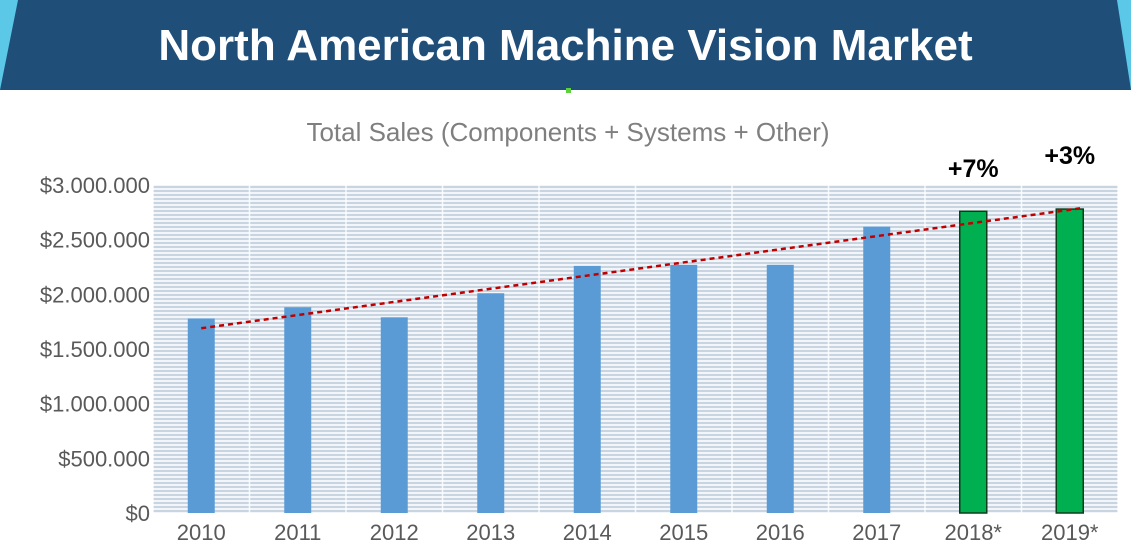  What do you see at coordinates (95, 185) in the screenshot?
I see `y-tick-label: $3.000.000` at bounding box center [95, 185].